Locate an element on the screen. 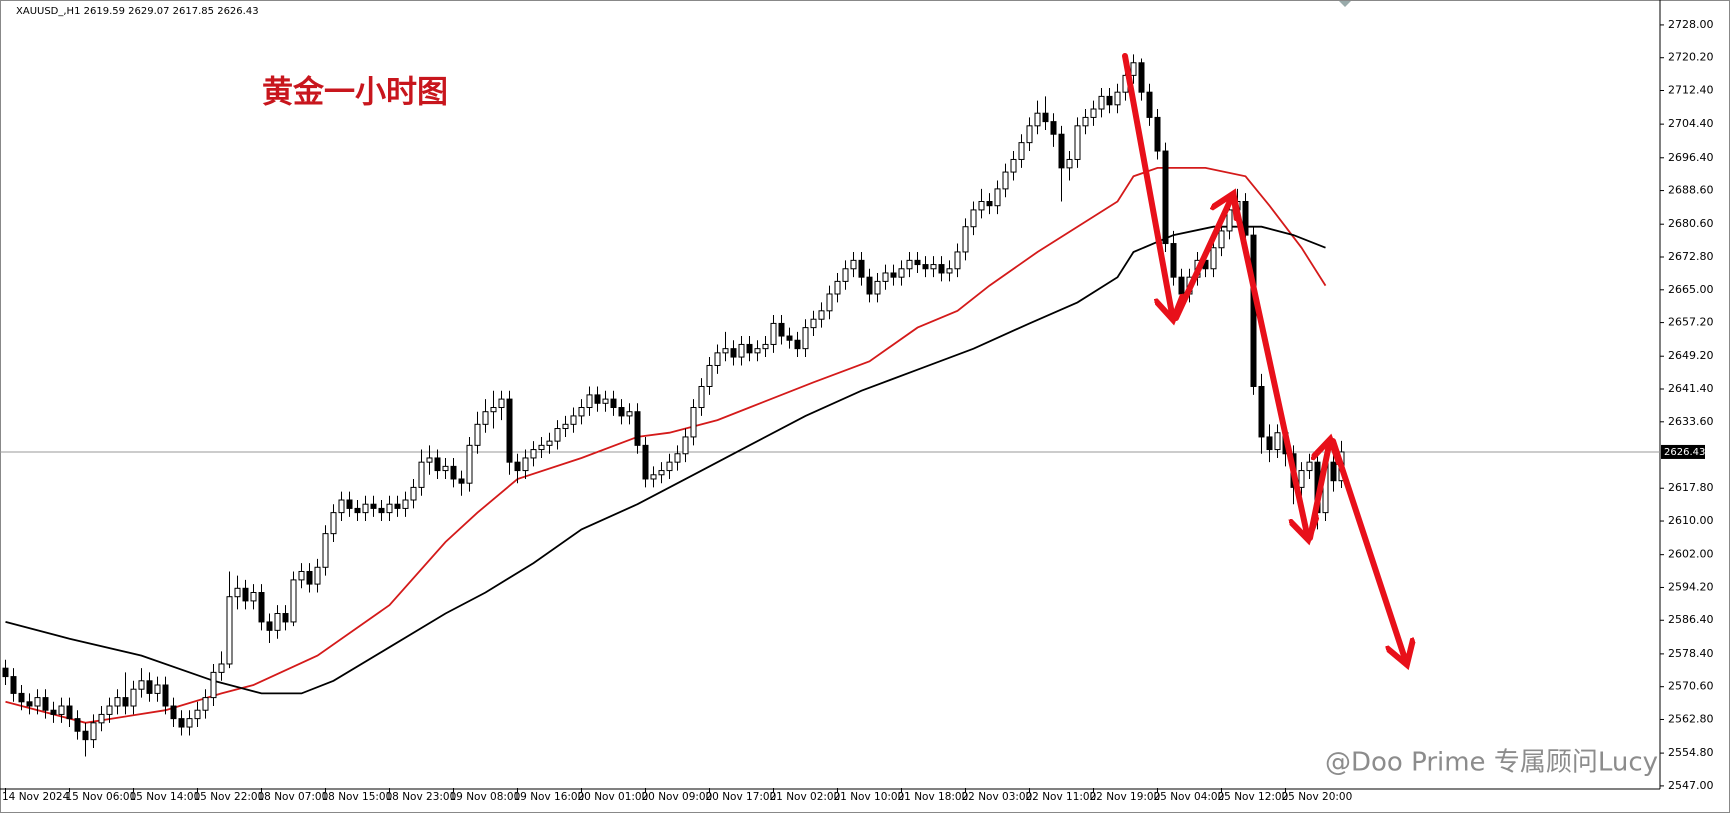 The image size is (1730, 813). y-tick-label: 2712.40 is located at coordinates (1691, 90).